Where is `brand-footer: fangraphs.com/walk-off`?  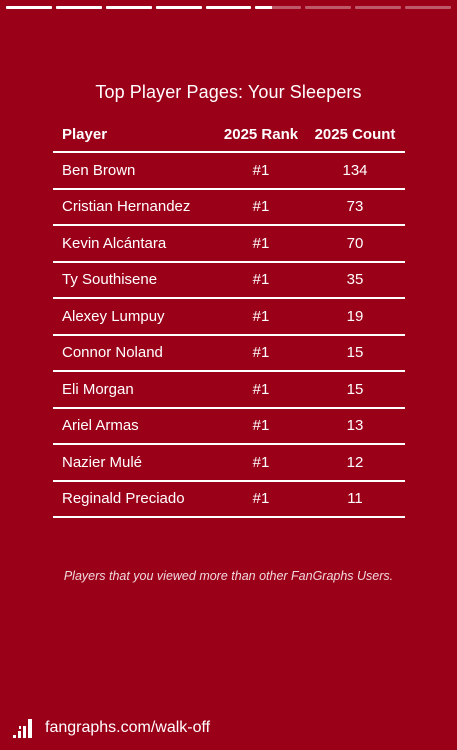 brand-footer: fangraphs.com/walk-off is located at coordinates (111, 728).